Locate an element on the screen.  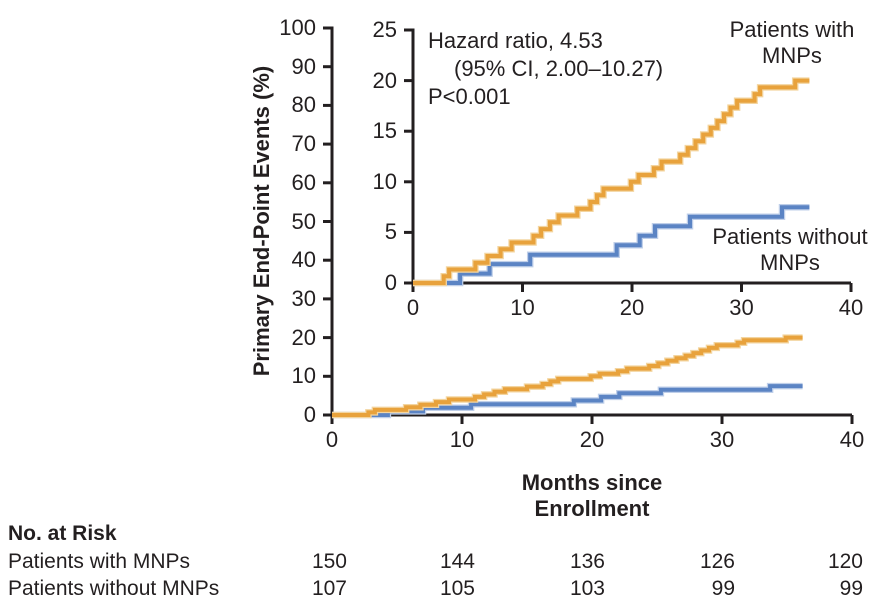
risk-count: 150 is located at coordinates (329, 561).